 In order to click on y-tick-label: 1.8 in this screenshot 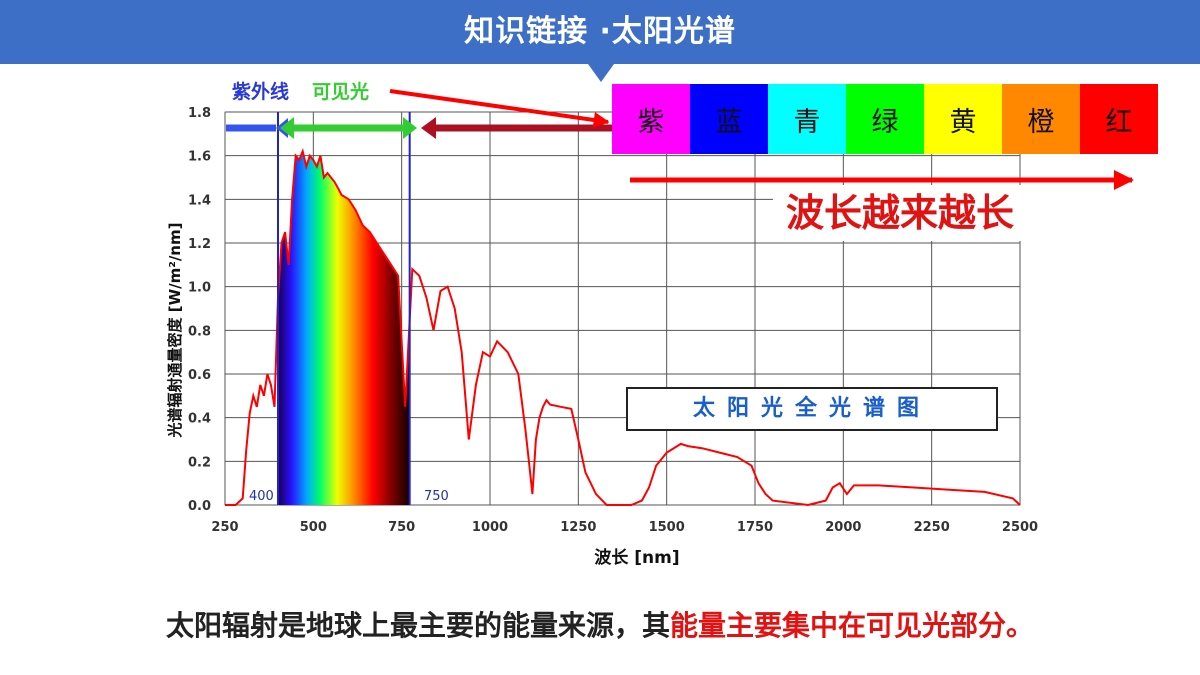, I will do `click(199, 113)`.